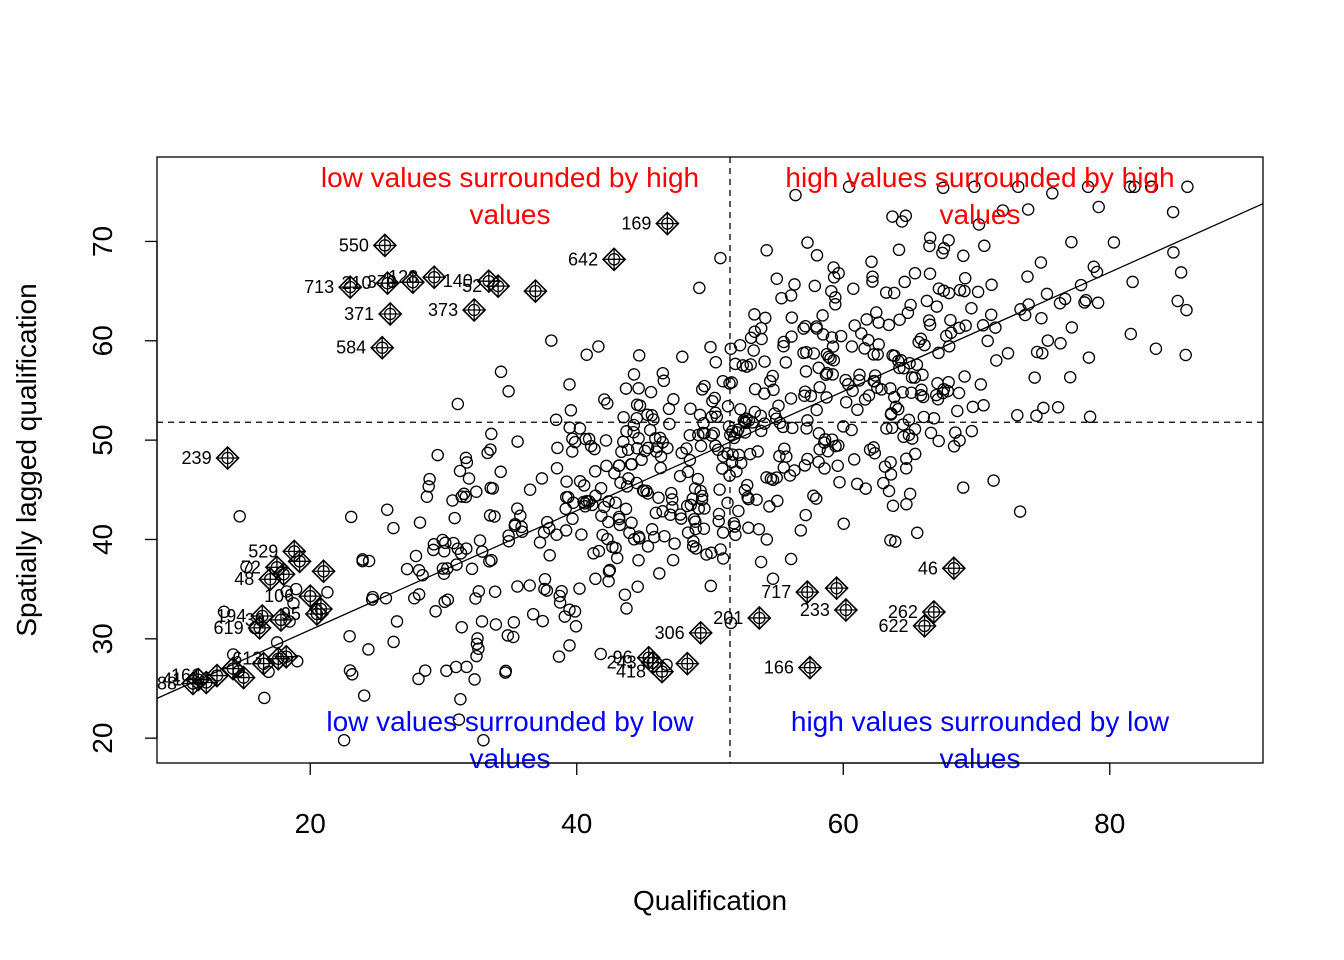 This screenshot has width=1344, height=960. I want to click on point-label: 619, so click(229, 628).